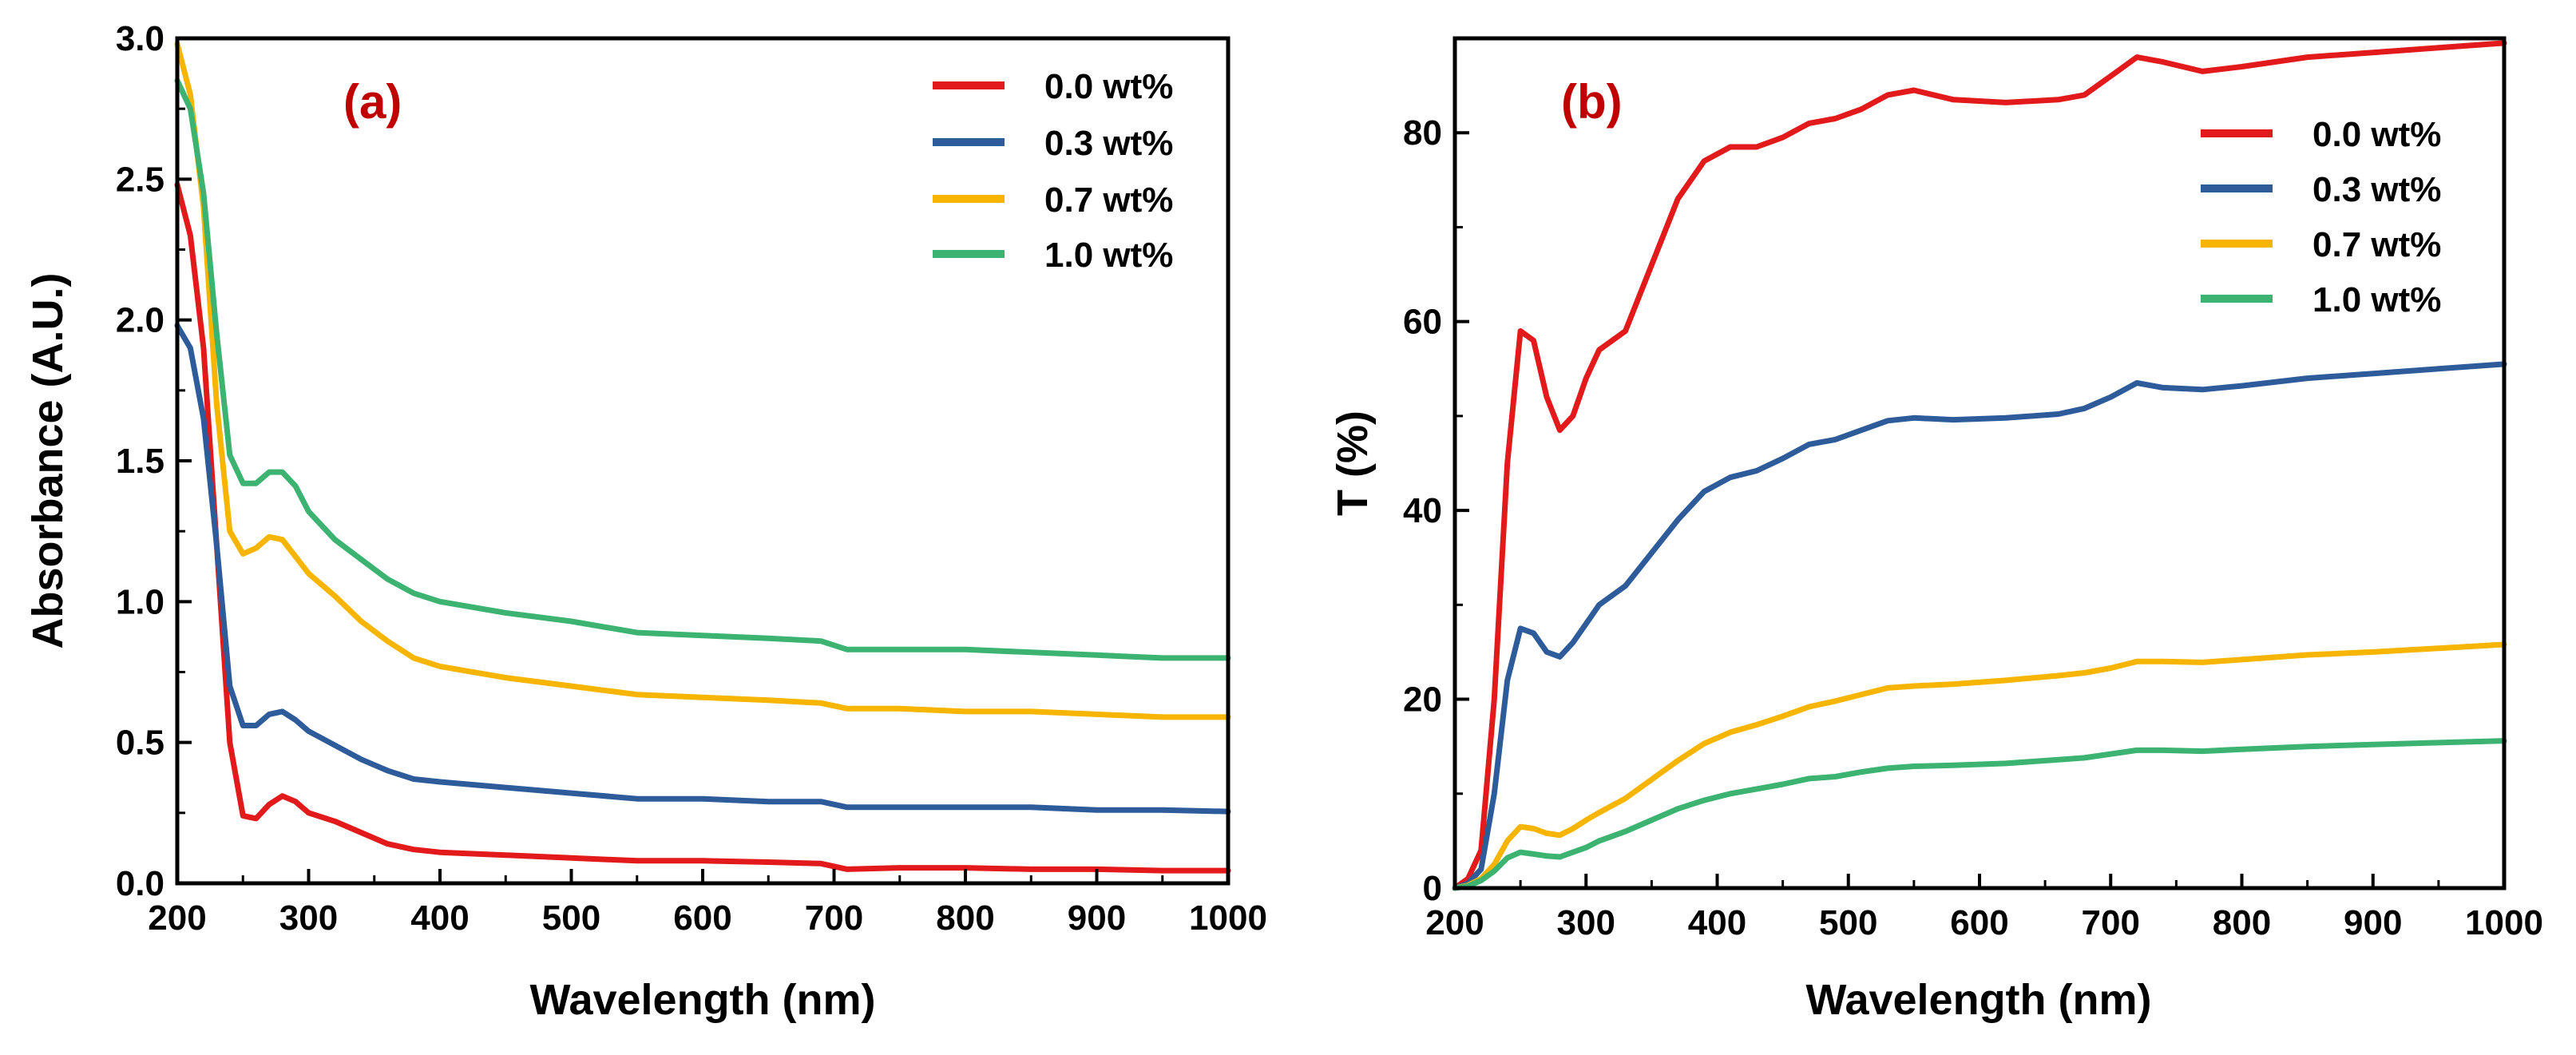 Image resolution: width=2576 pixels, height=1055 pixels. I want to click on panel-b-y-ticks: 0 20 40 60 80, so click(1436, 510).